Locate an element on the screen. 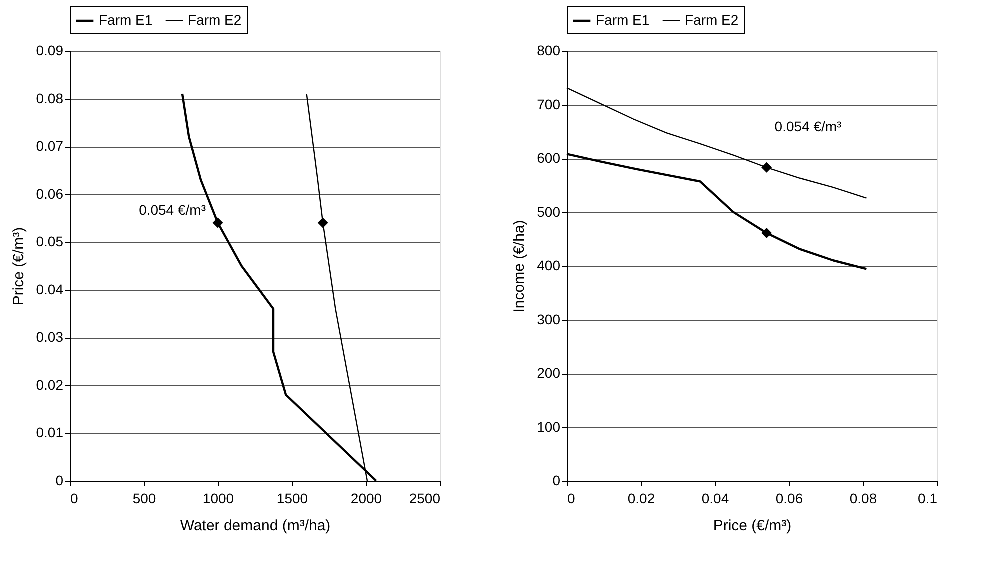 Image resolution: width=997 pixels, height=578 pixels. y-tick-label: 700 is located at coordinates (549, 104).